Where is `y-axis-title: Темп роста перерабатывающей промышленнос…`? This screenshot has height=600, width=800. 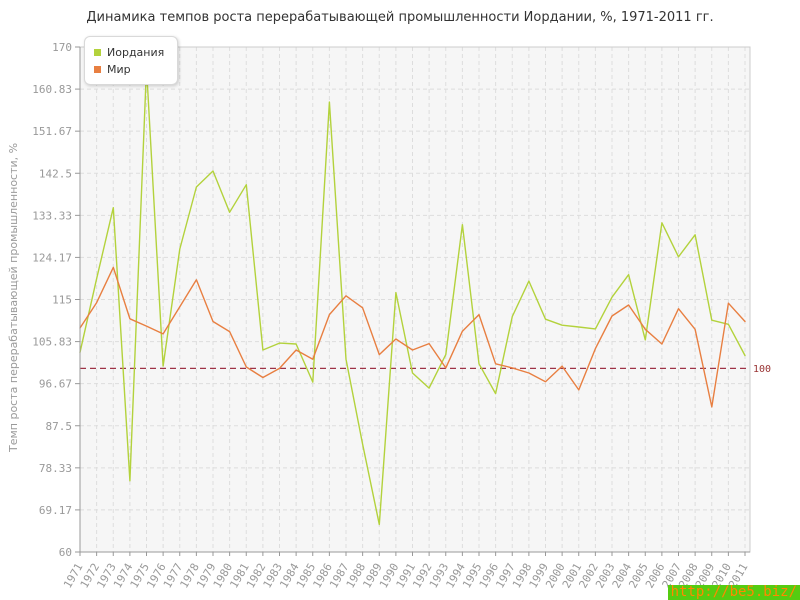 y-axis-title: Темп роста перерабатывающей промышленнос… is located at coordinates (13, 297).